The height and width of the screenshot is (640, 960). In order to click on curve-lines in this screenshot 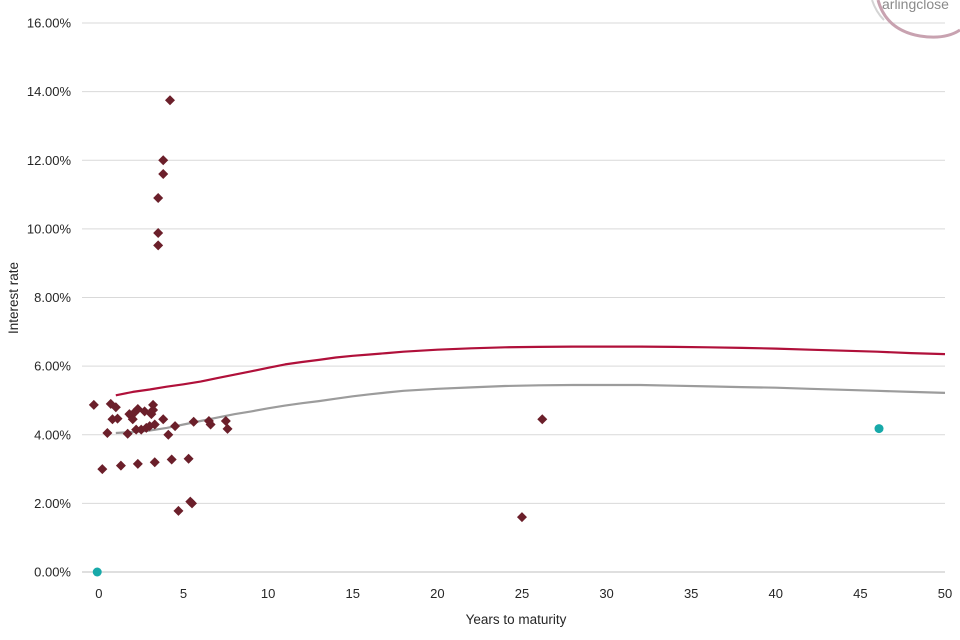, I will do `click(530, 390)`.